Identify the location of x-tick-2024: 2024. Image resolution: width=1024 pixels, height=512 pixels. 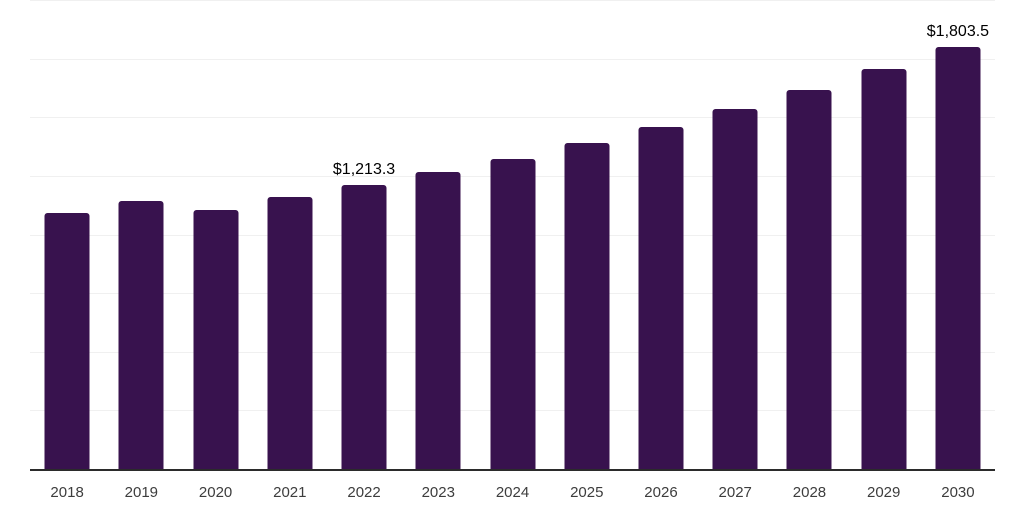
(512, 492).